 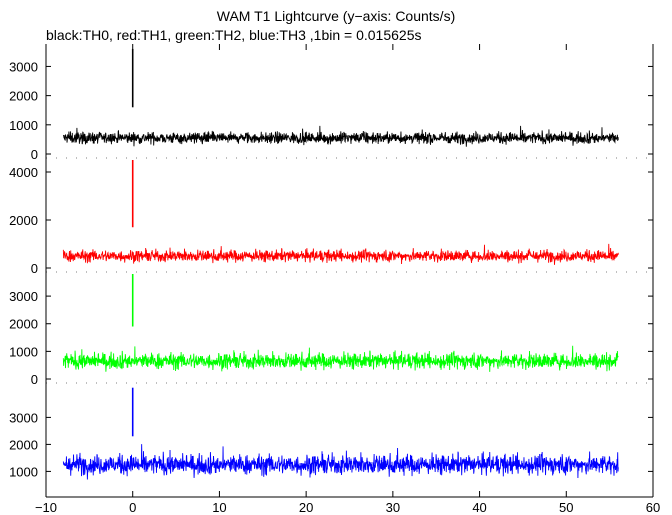 What do you see at coordinates (393, 507) in the screenshot?
I see `x-tick-label: 30` at bounding box center [393, 507].